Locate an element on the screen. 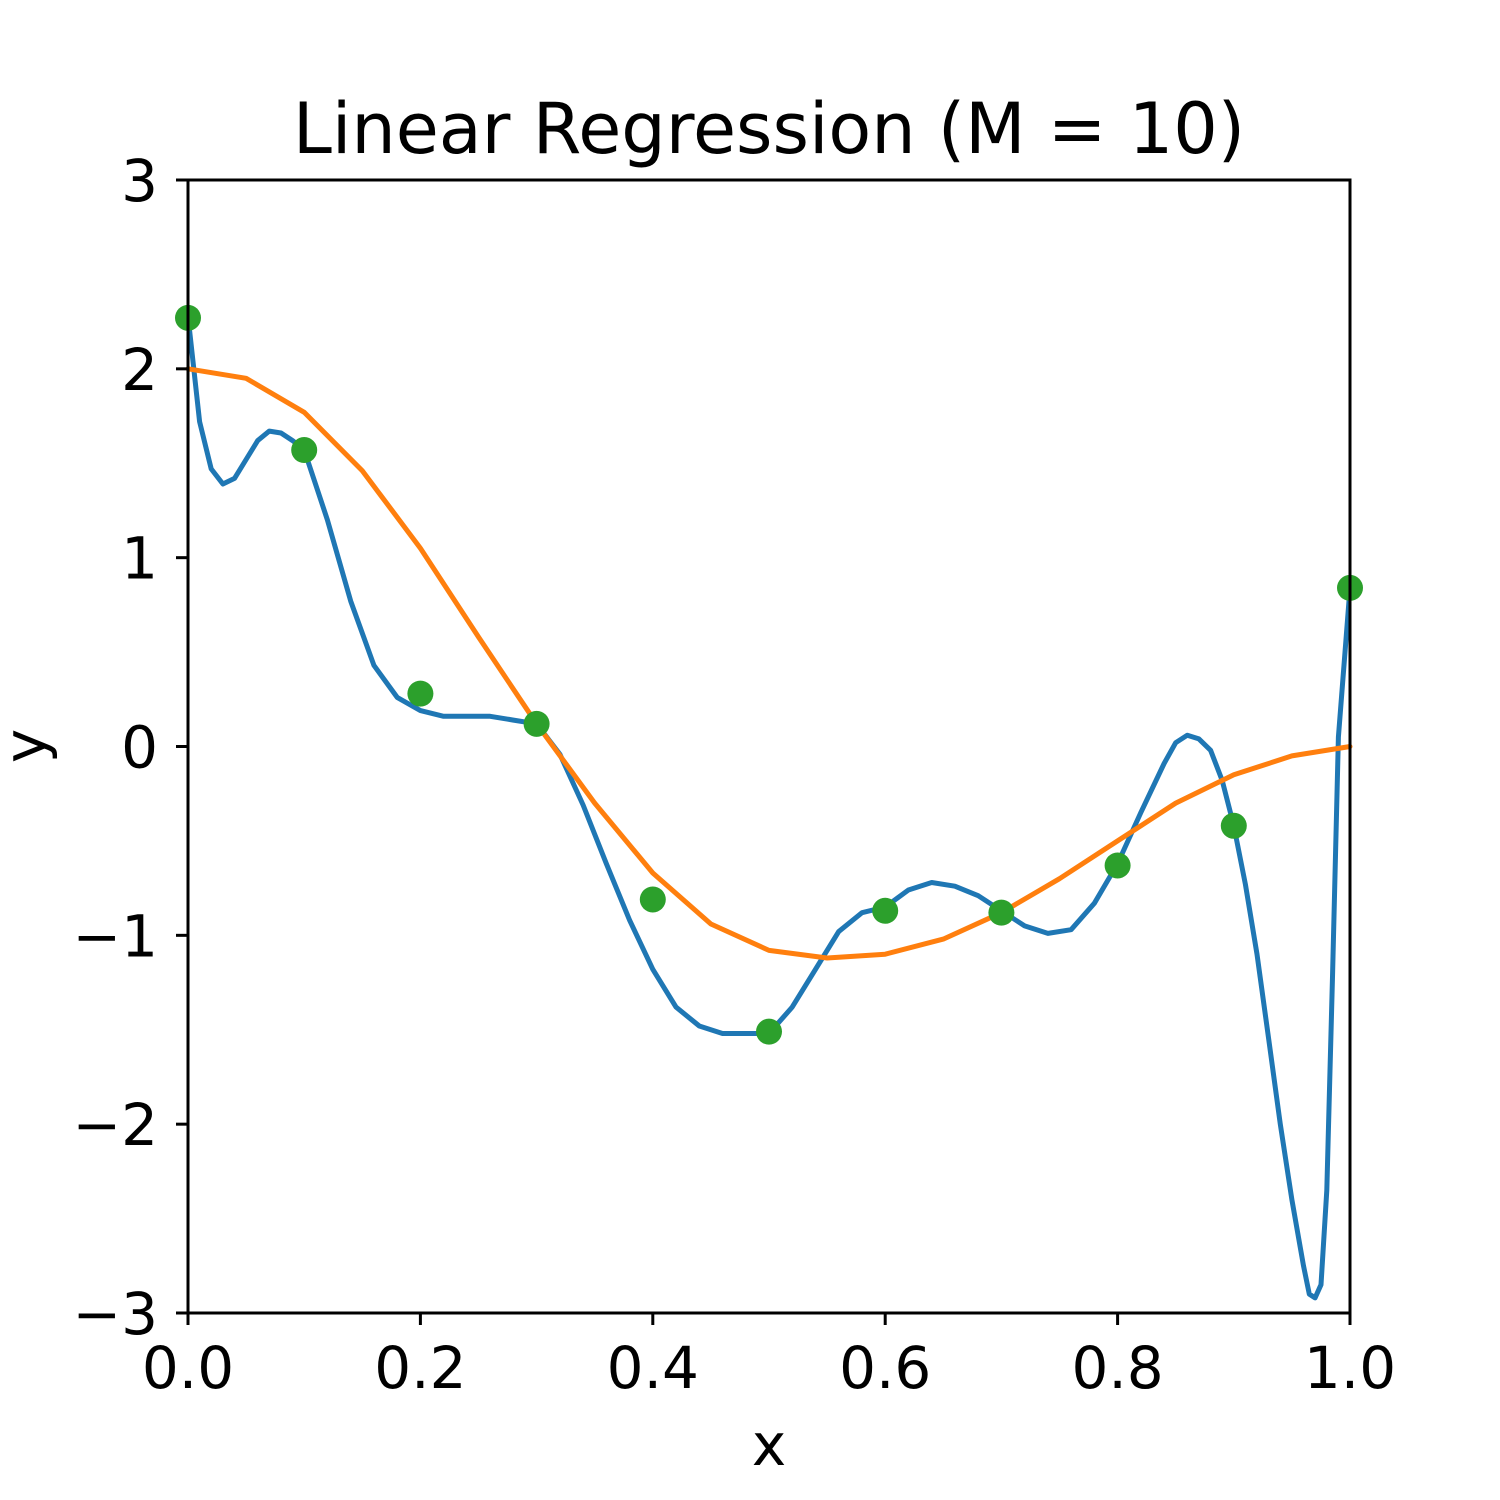 This screenshot has height=1500, width=1500. x-tick-label: 0.0 is located at coordinates (188, 1368).